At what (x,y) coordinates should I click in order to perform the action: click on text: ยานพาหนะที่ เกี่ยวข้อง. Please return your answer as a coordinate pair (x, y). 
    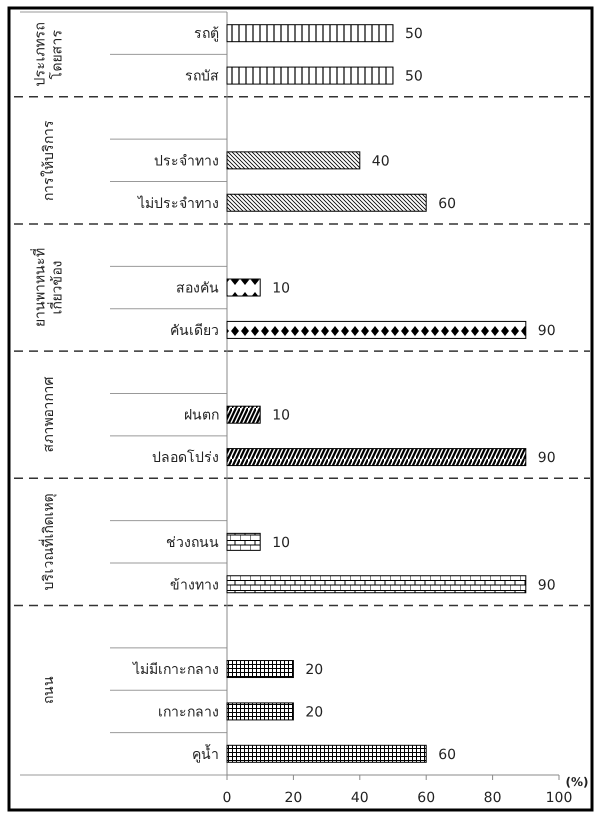
    Looking at the image, I should click on (48, 288).